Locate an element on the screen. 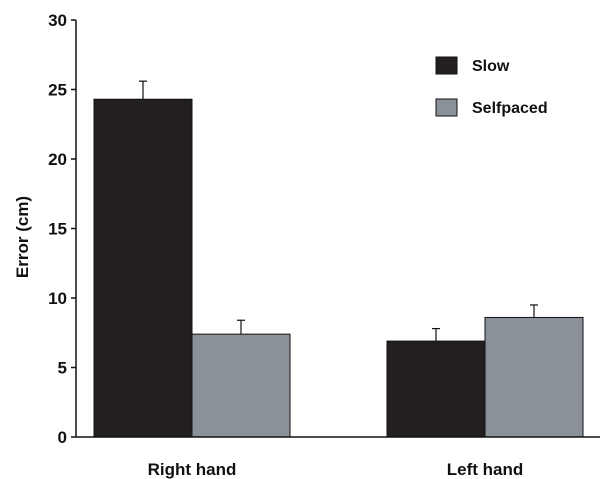  legend-swatch-slow is located at coordinates (446, 65).